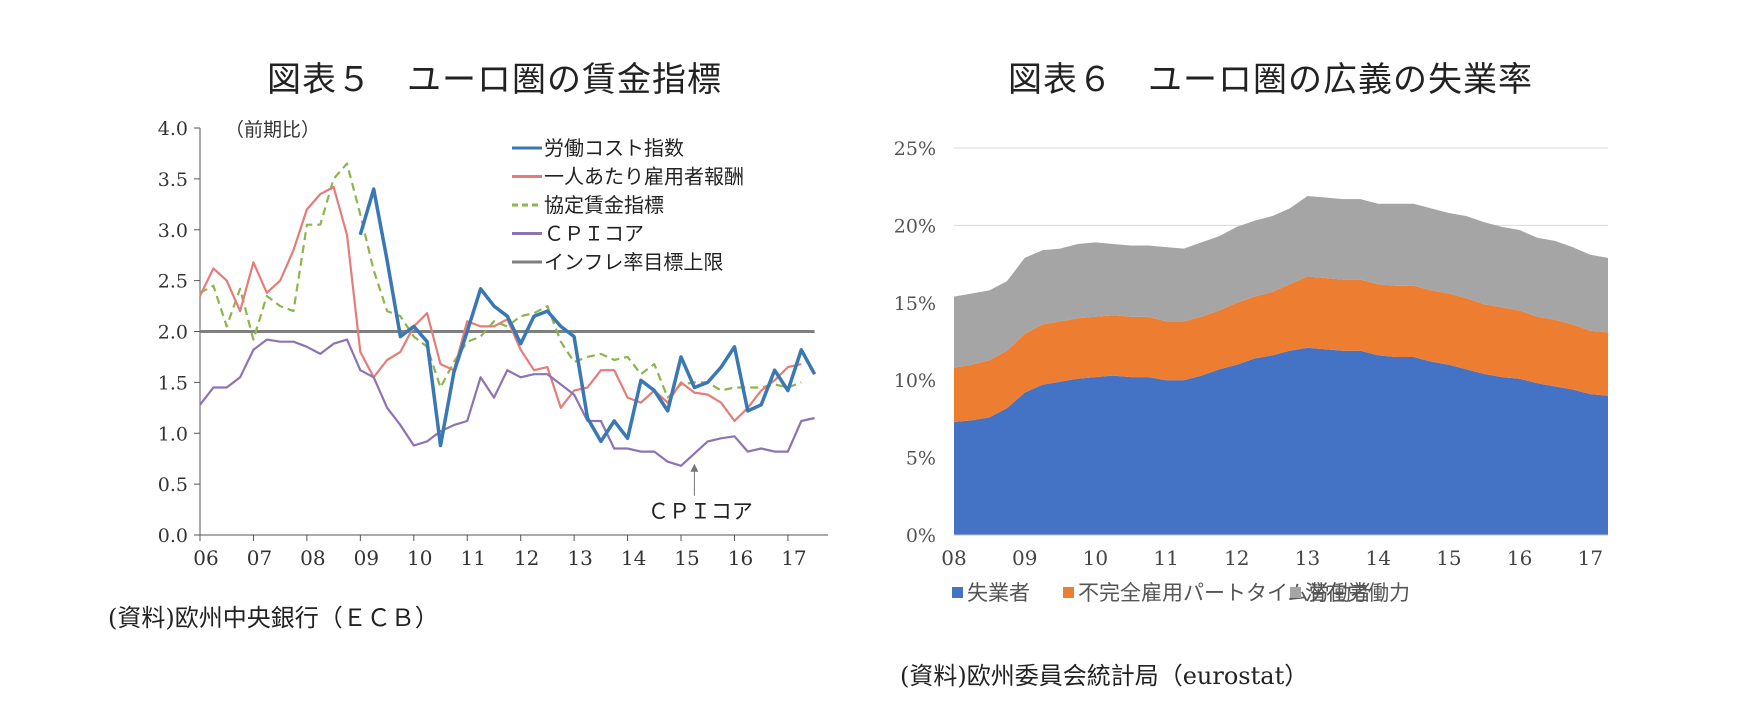 This screenshot has height=719, width=1753. What do you see at coordinates (998, 593) in the screenshot?
I see `chart6-legend-label: 失業者` at bounding box center [998, 593].